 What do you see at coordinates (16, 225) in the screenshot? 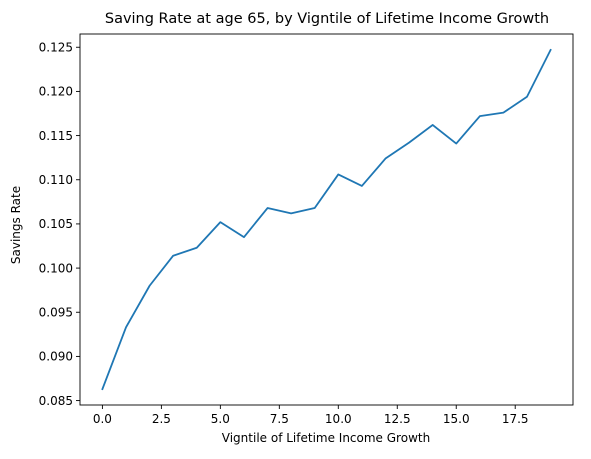
I see `y-axis-label: Savings Rate` at bounding box center [16, 225].